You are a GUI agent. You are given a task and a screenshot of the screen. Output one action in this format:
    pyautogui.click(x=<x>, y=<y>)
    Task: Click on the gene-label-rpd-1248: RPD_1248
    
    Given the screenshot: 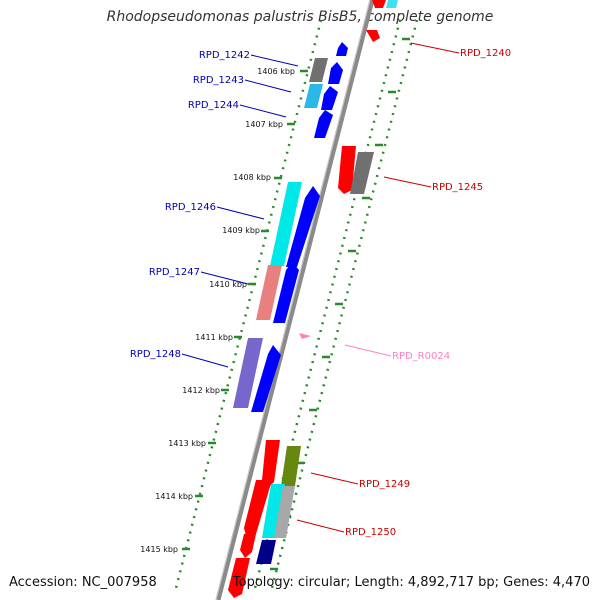 What is the action you would take?
    pyautogui.click(x=155, y=354)
    